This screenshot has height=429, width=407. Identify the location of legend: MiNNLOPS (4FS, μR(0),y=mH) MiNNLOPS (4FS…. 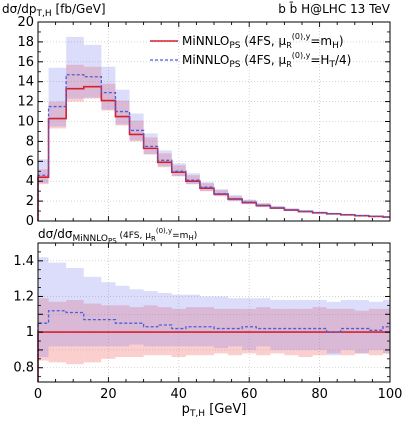
(250, 51).